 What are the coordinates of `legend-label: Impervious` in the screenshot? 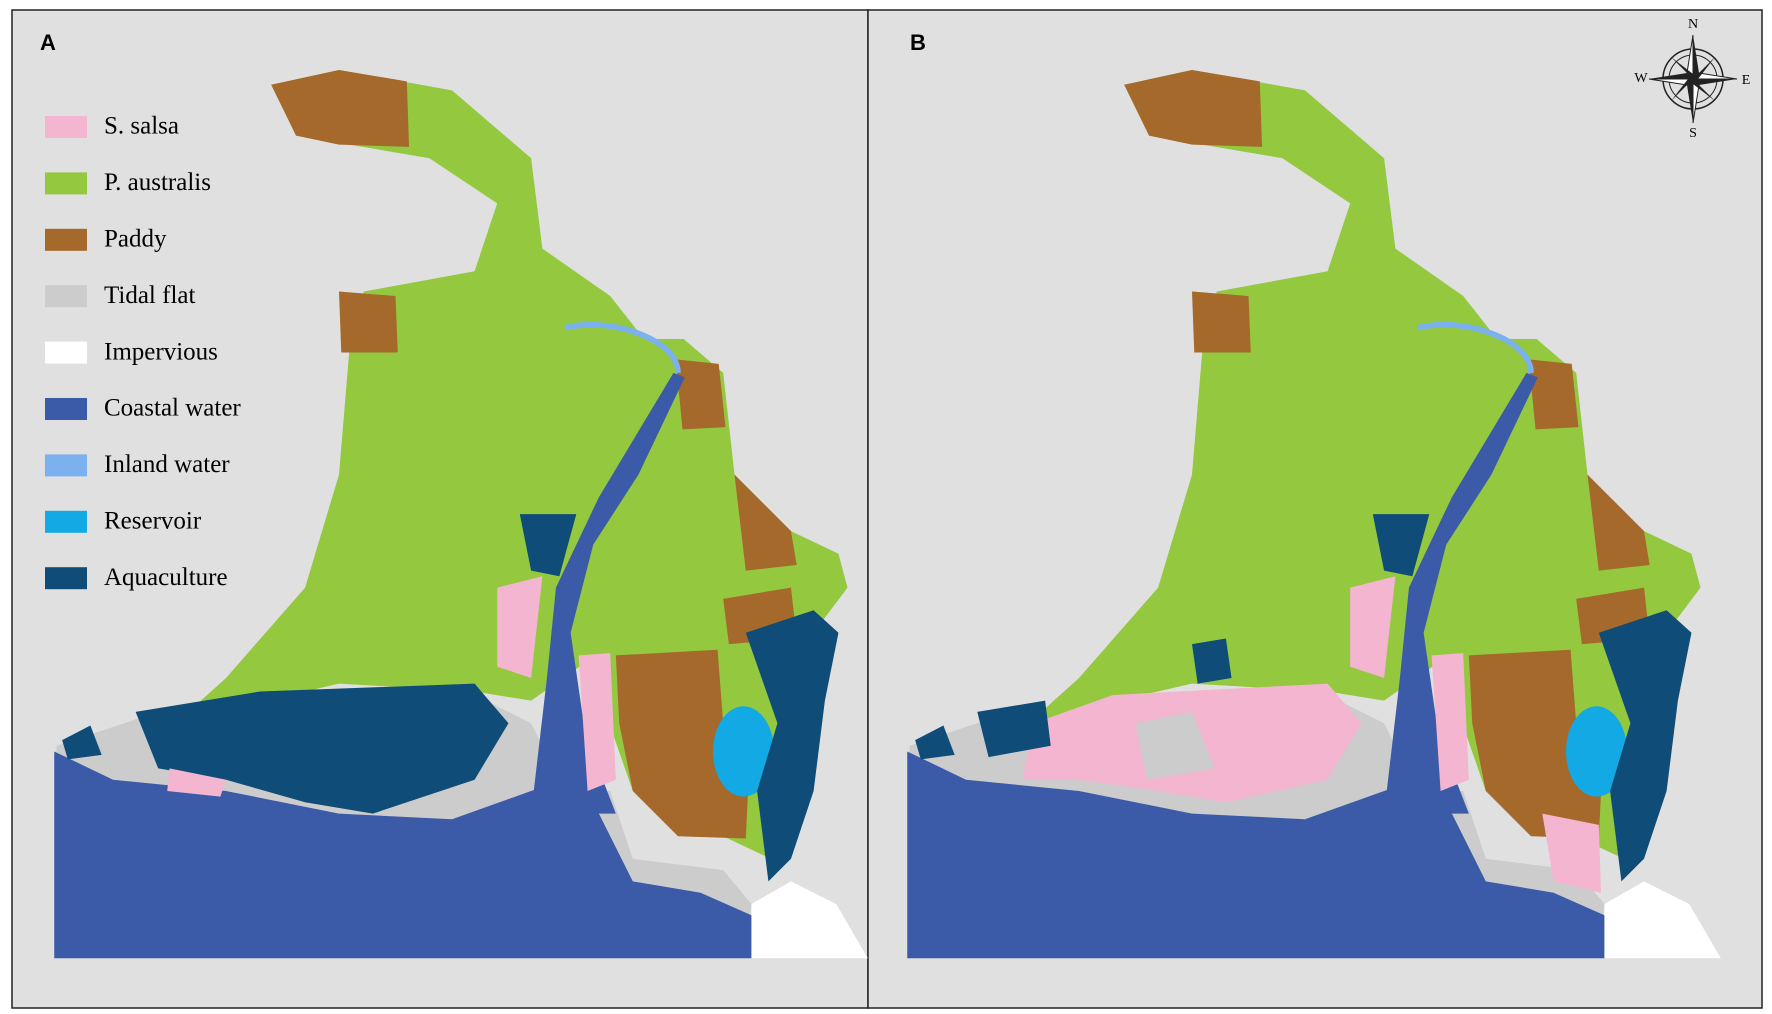 It's located at (161, 351).